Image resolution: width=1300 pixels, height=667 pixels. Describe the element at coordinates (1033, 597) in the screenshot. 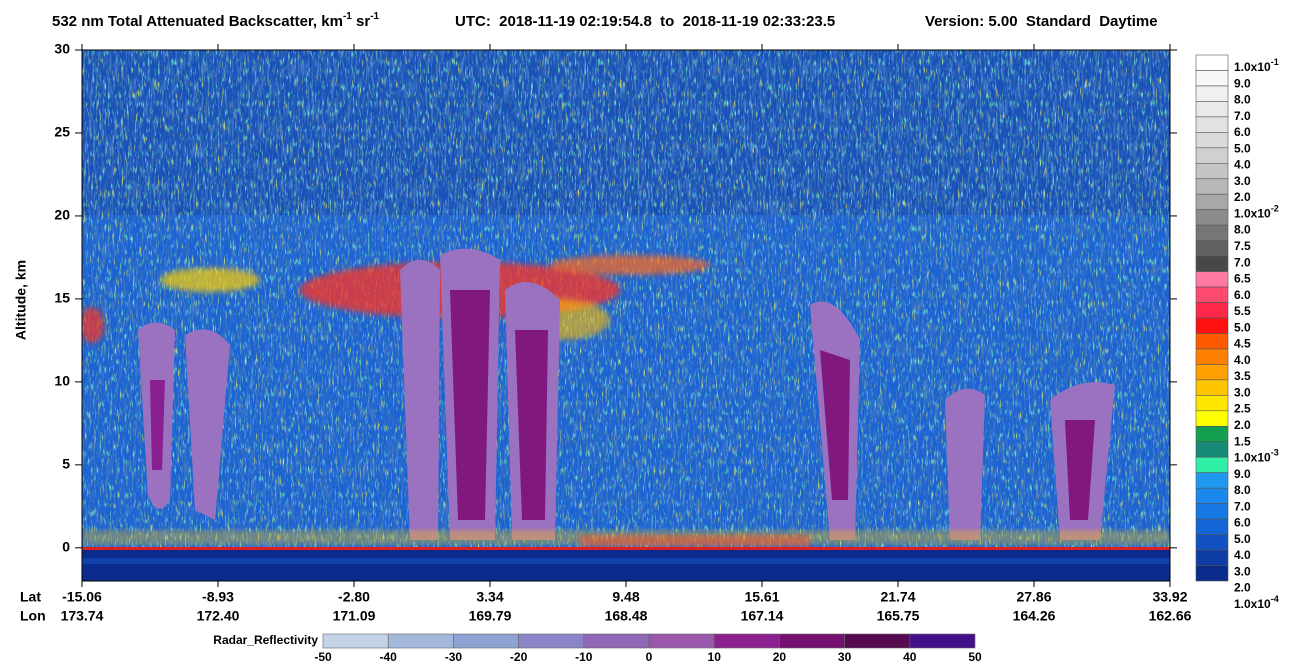

I see `lat-label: 27.86` at that location.